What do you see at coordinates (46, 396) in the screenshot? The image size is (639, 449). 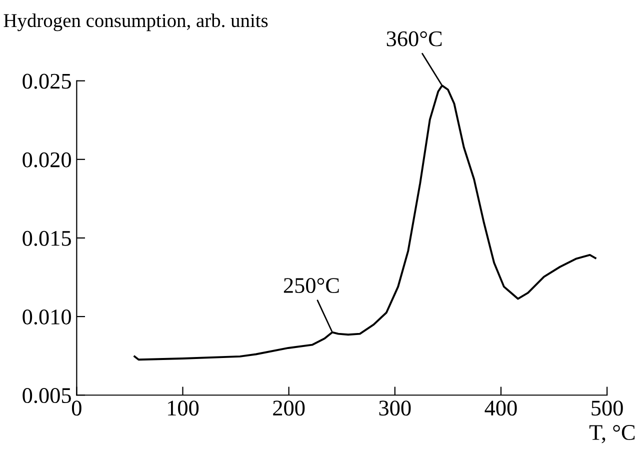 I see `y-tick-label: 0.005` at bounding box center [46, 396].